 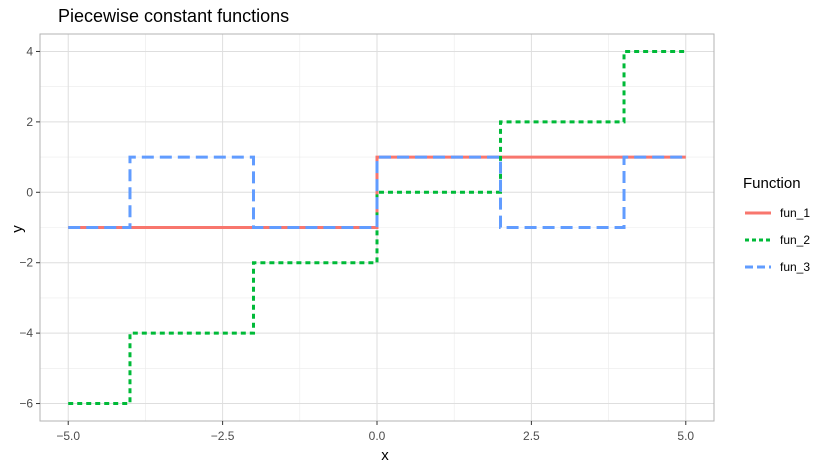 I want to click on y-tick-label: −2, so click(x=26, y=263).